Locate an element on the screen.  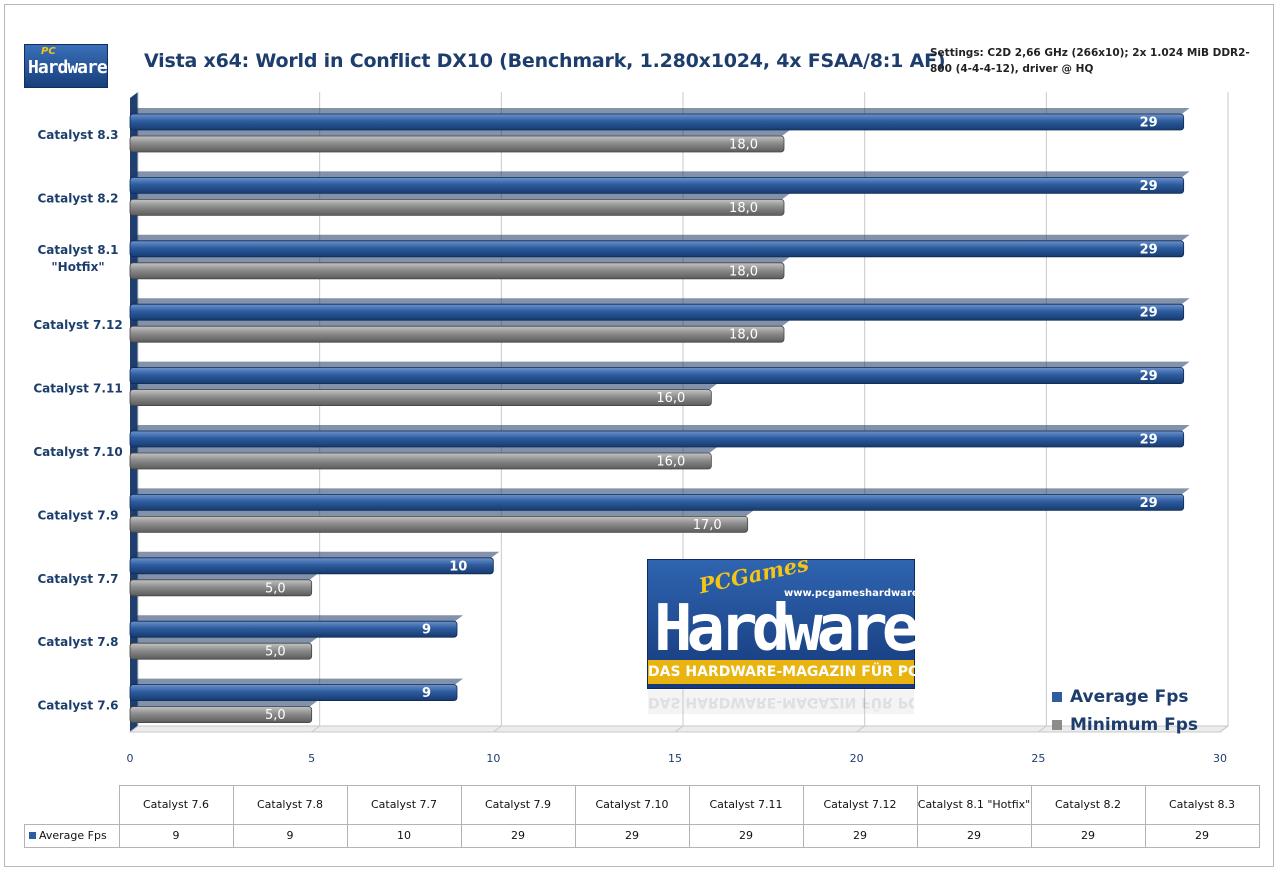
x-tick-label: 20 is located at coordinates (857, 758).